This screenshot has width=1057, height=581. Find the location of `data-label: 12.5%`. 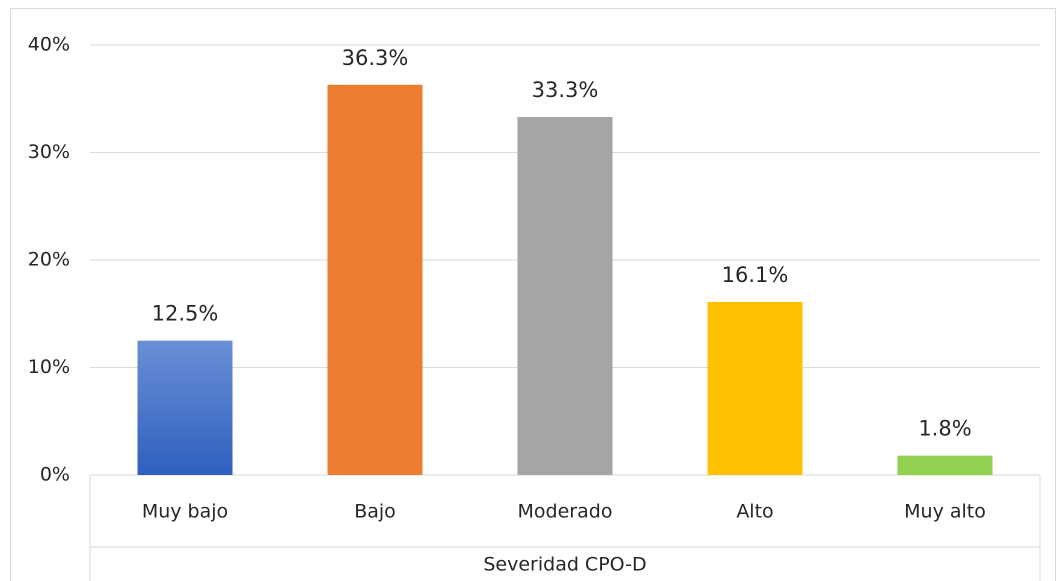

data-label: 12.5% is located at coordinates (185, 314).